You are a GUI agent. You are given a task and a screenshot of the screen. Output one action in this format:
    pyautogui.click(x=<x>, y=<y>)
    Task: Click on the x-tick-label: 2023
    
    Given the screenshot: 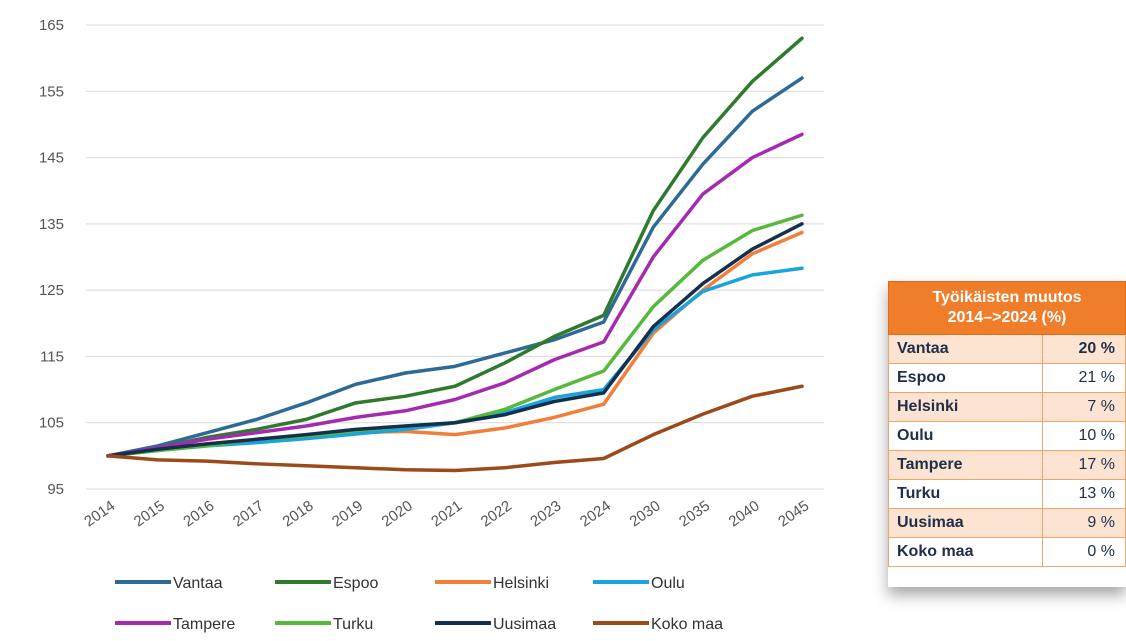 What is the action you would take?
    pyautogui.click(x=545, y=513)
    